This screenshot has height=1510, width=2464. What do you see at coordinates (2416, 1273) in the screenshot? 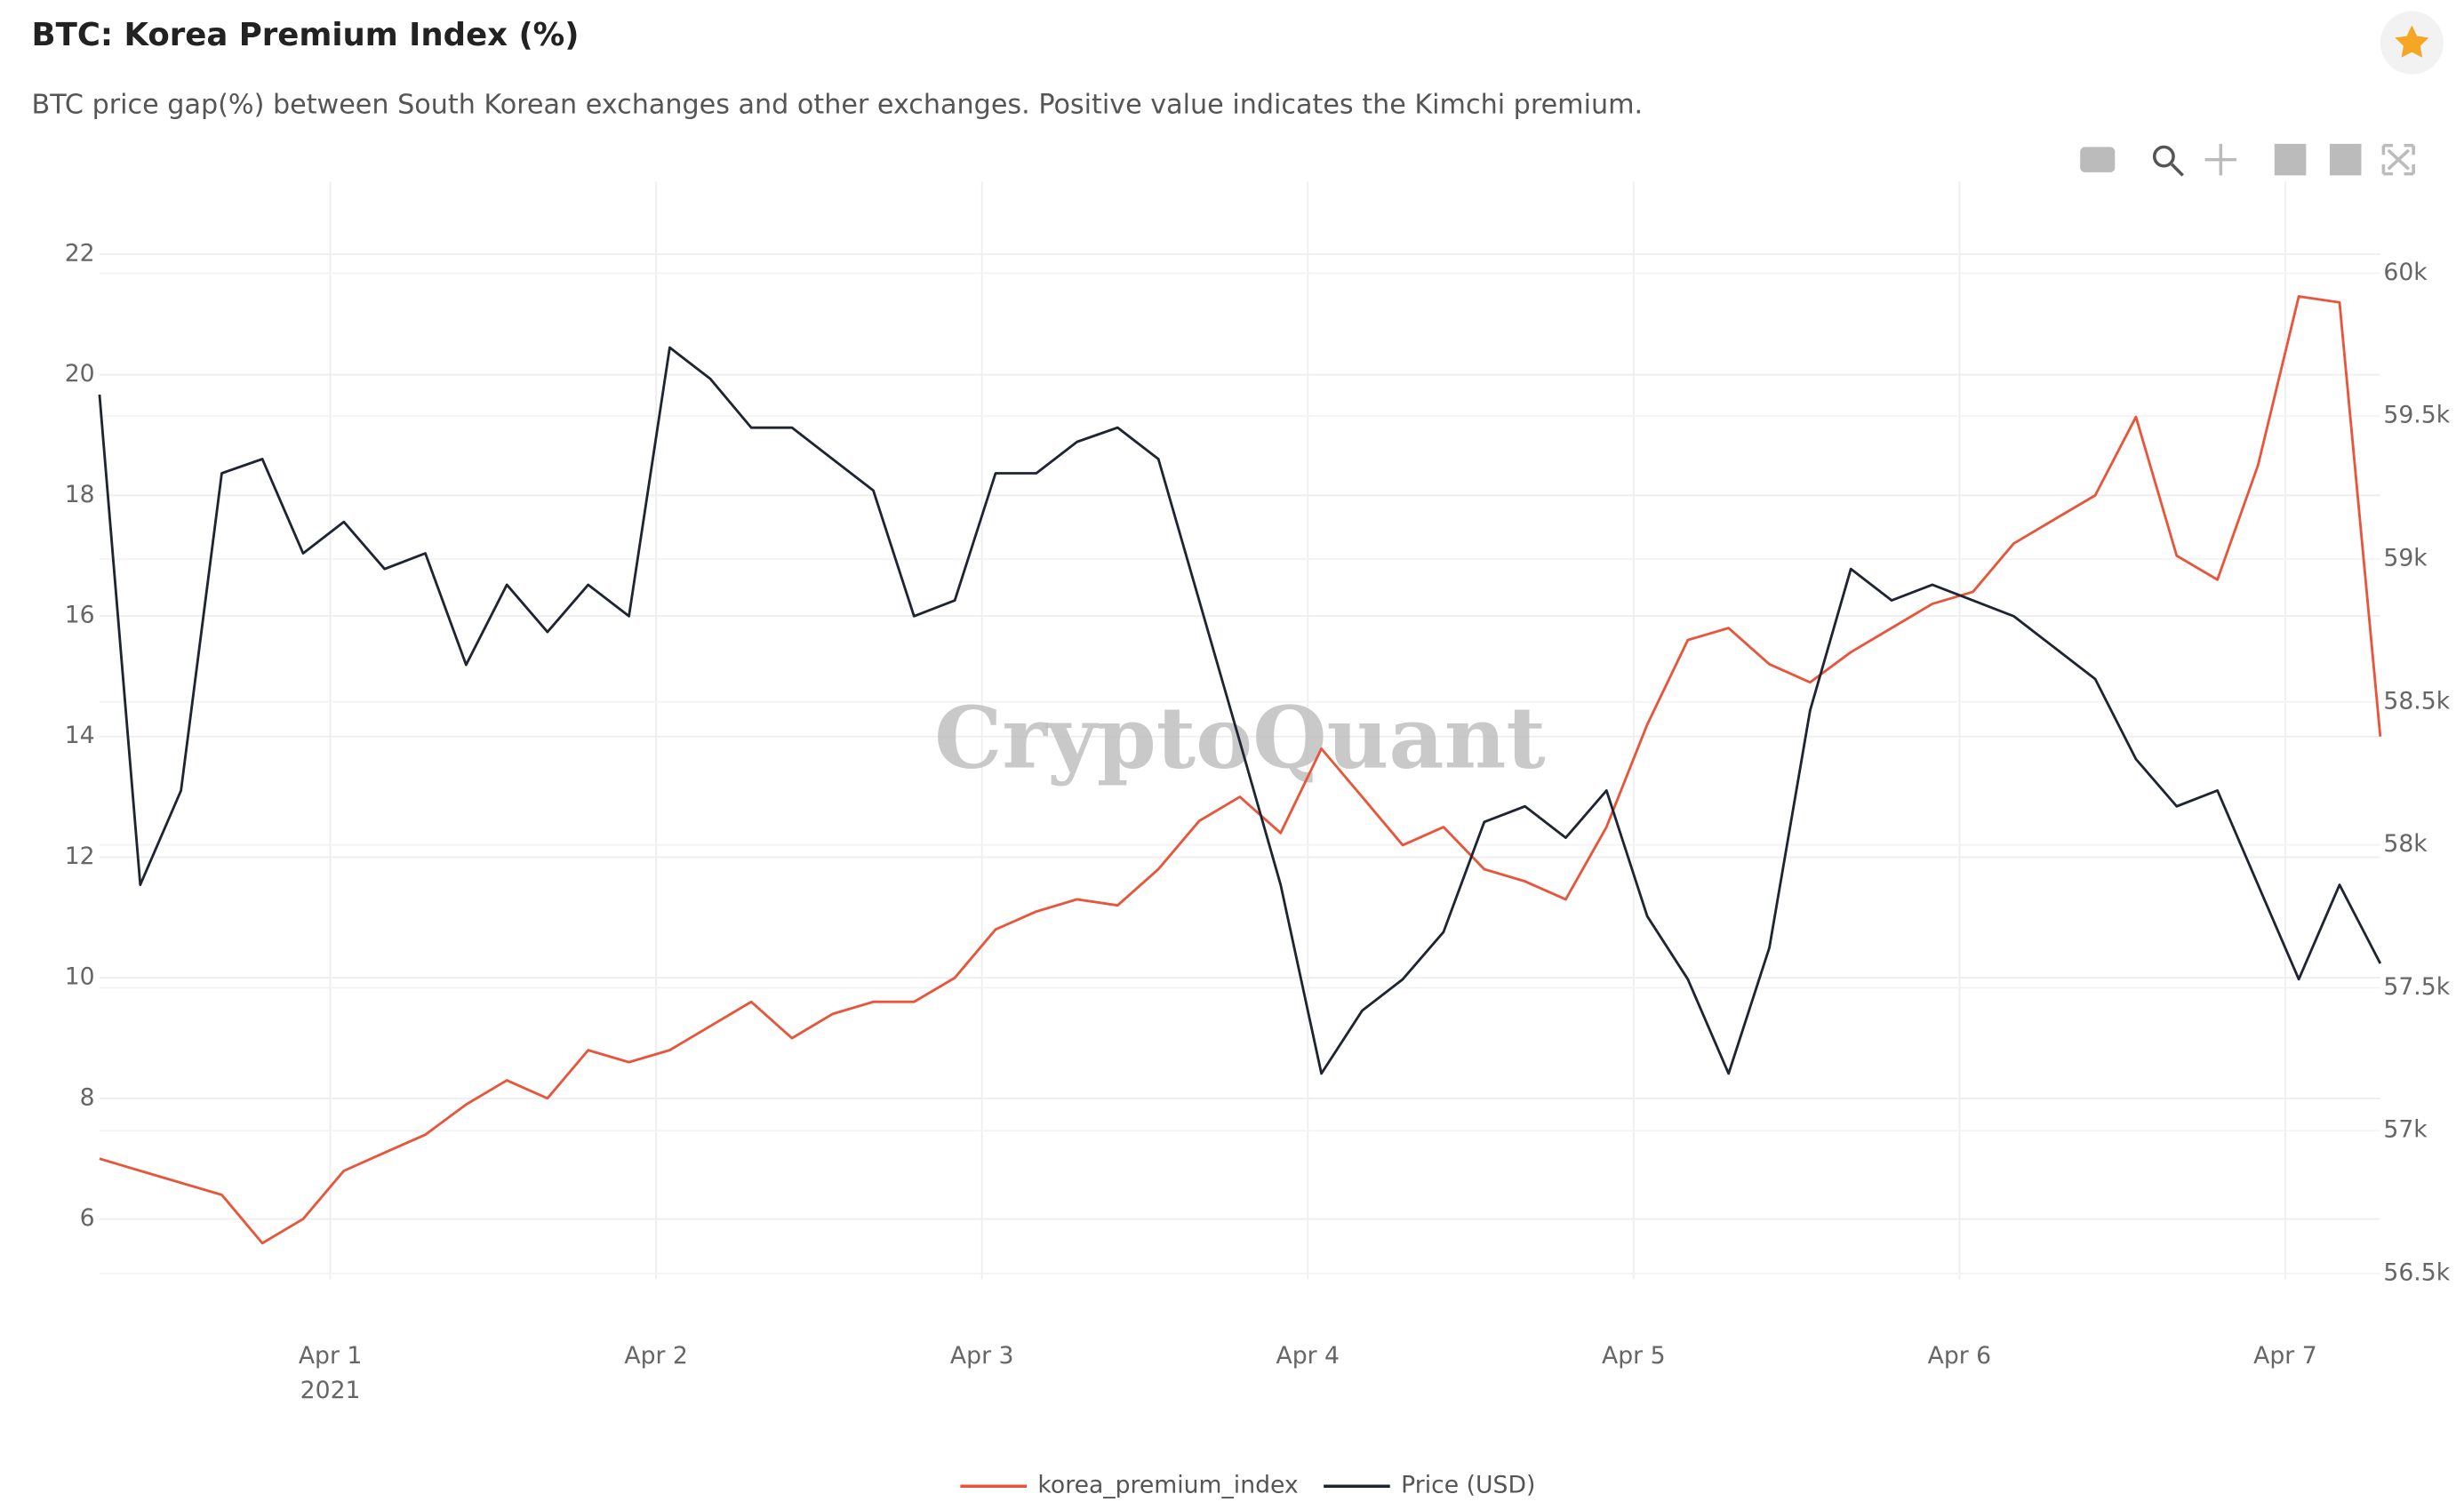
I see `y2-tick-label: 56.5k` at bounding box center [2416, 1273].